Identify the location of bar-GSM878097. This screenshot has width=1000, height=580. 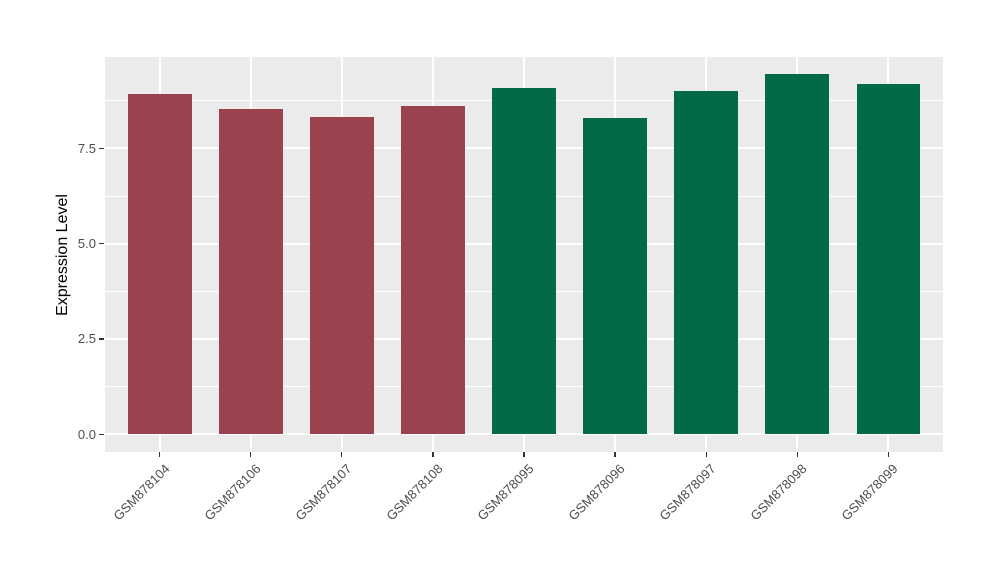
(706, 262).